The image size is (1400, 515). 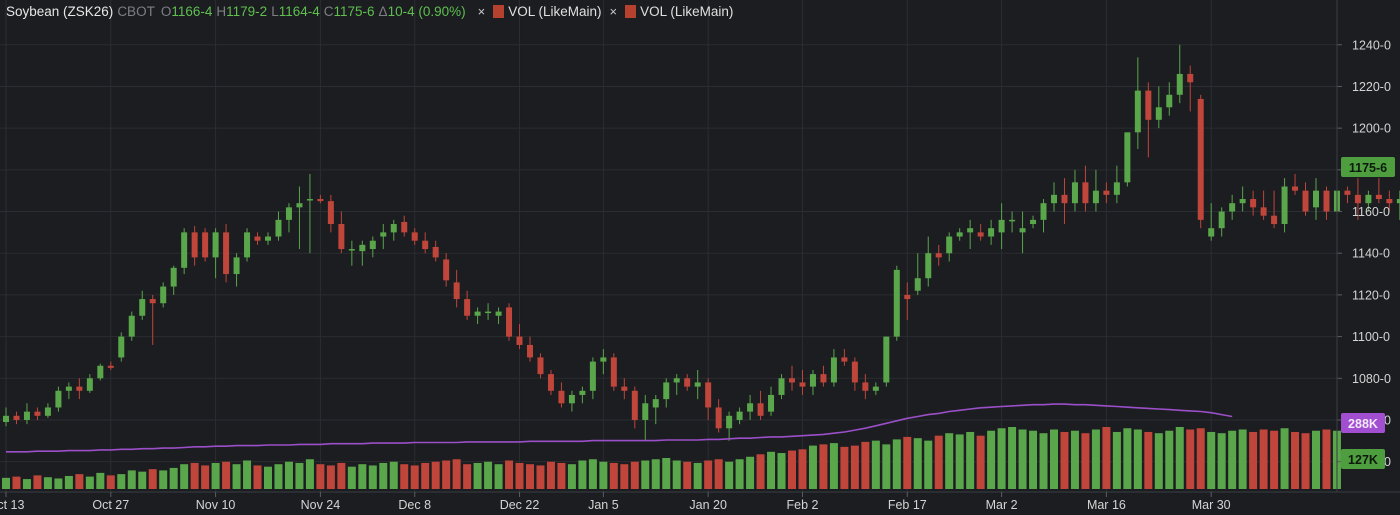 What do you see at coordinates (383, 11) in the screenshot?
I see `change-key: Δ` at bounding box center [383, 11].